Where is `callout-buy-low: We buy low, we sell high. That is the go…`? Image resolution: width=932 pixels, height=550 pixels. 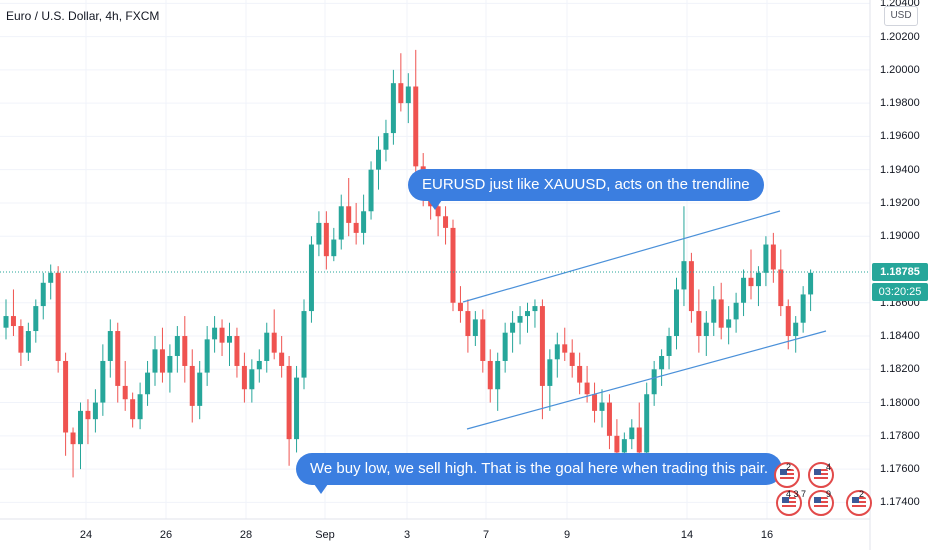
callout-buy-low: We buy low, we sell high. That is the go… is located at coordinates (539, 473).